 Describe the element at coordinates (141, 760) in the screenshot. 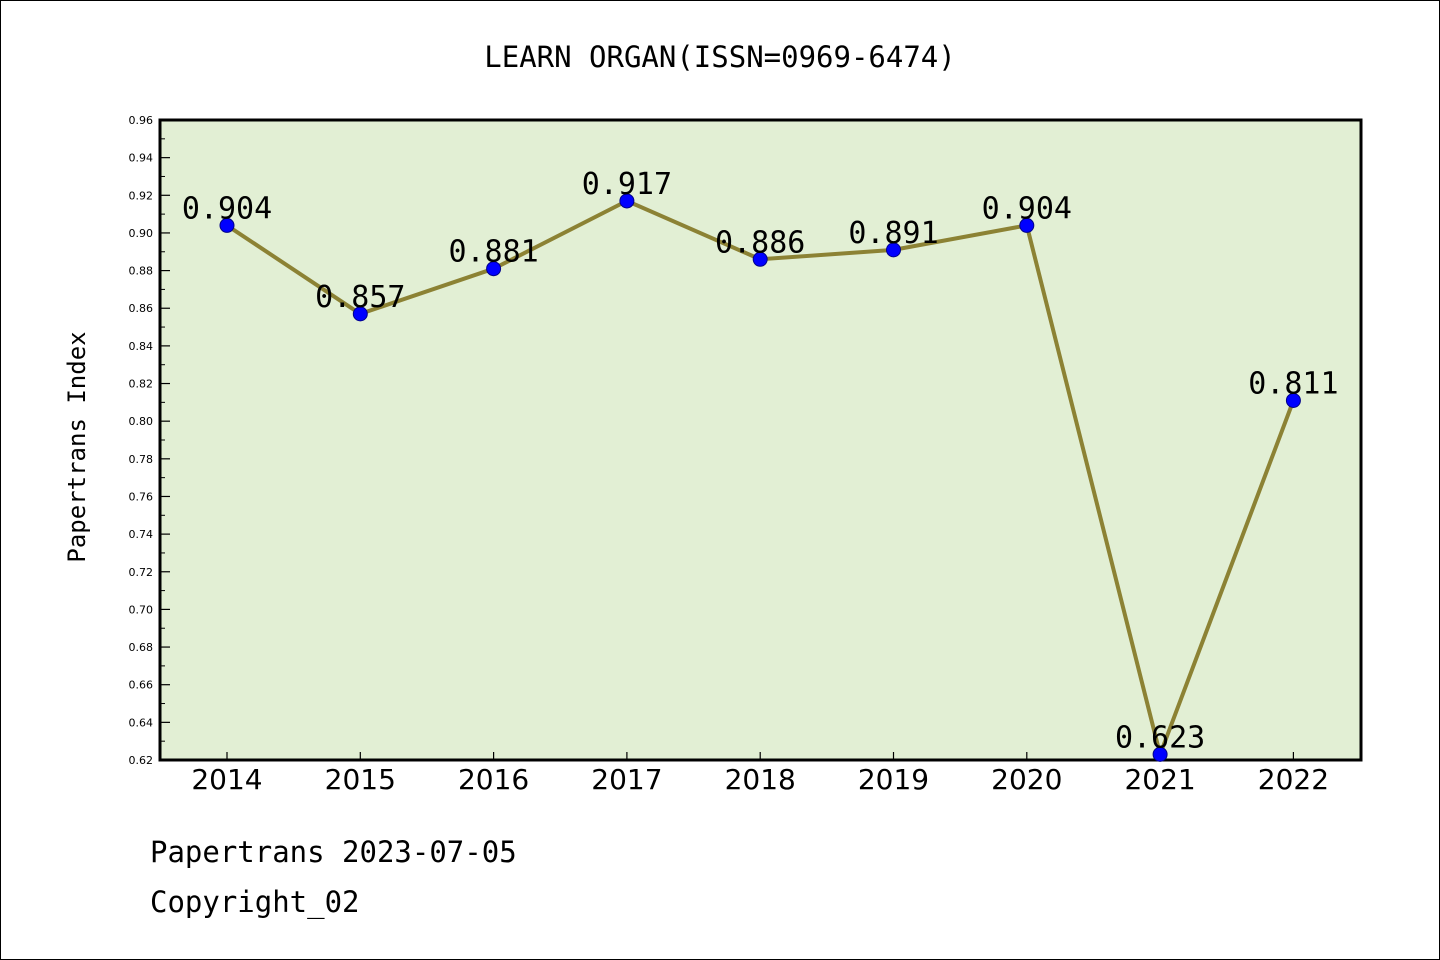

I see `y-tick-label: 0.62` at that location.